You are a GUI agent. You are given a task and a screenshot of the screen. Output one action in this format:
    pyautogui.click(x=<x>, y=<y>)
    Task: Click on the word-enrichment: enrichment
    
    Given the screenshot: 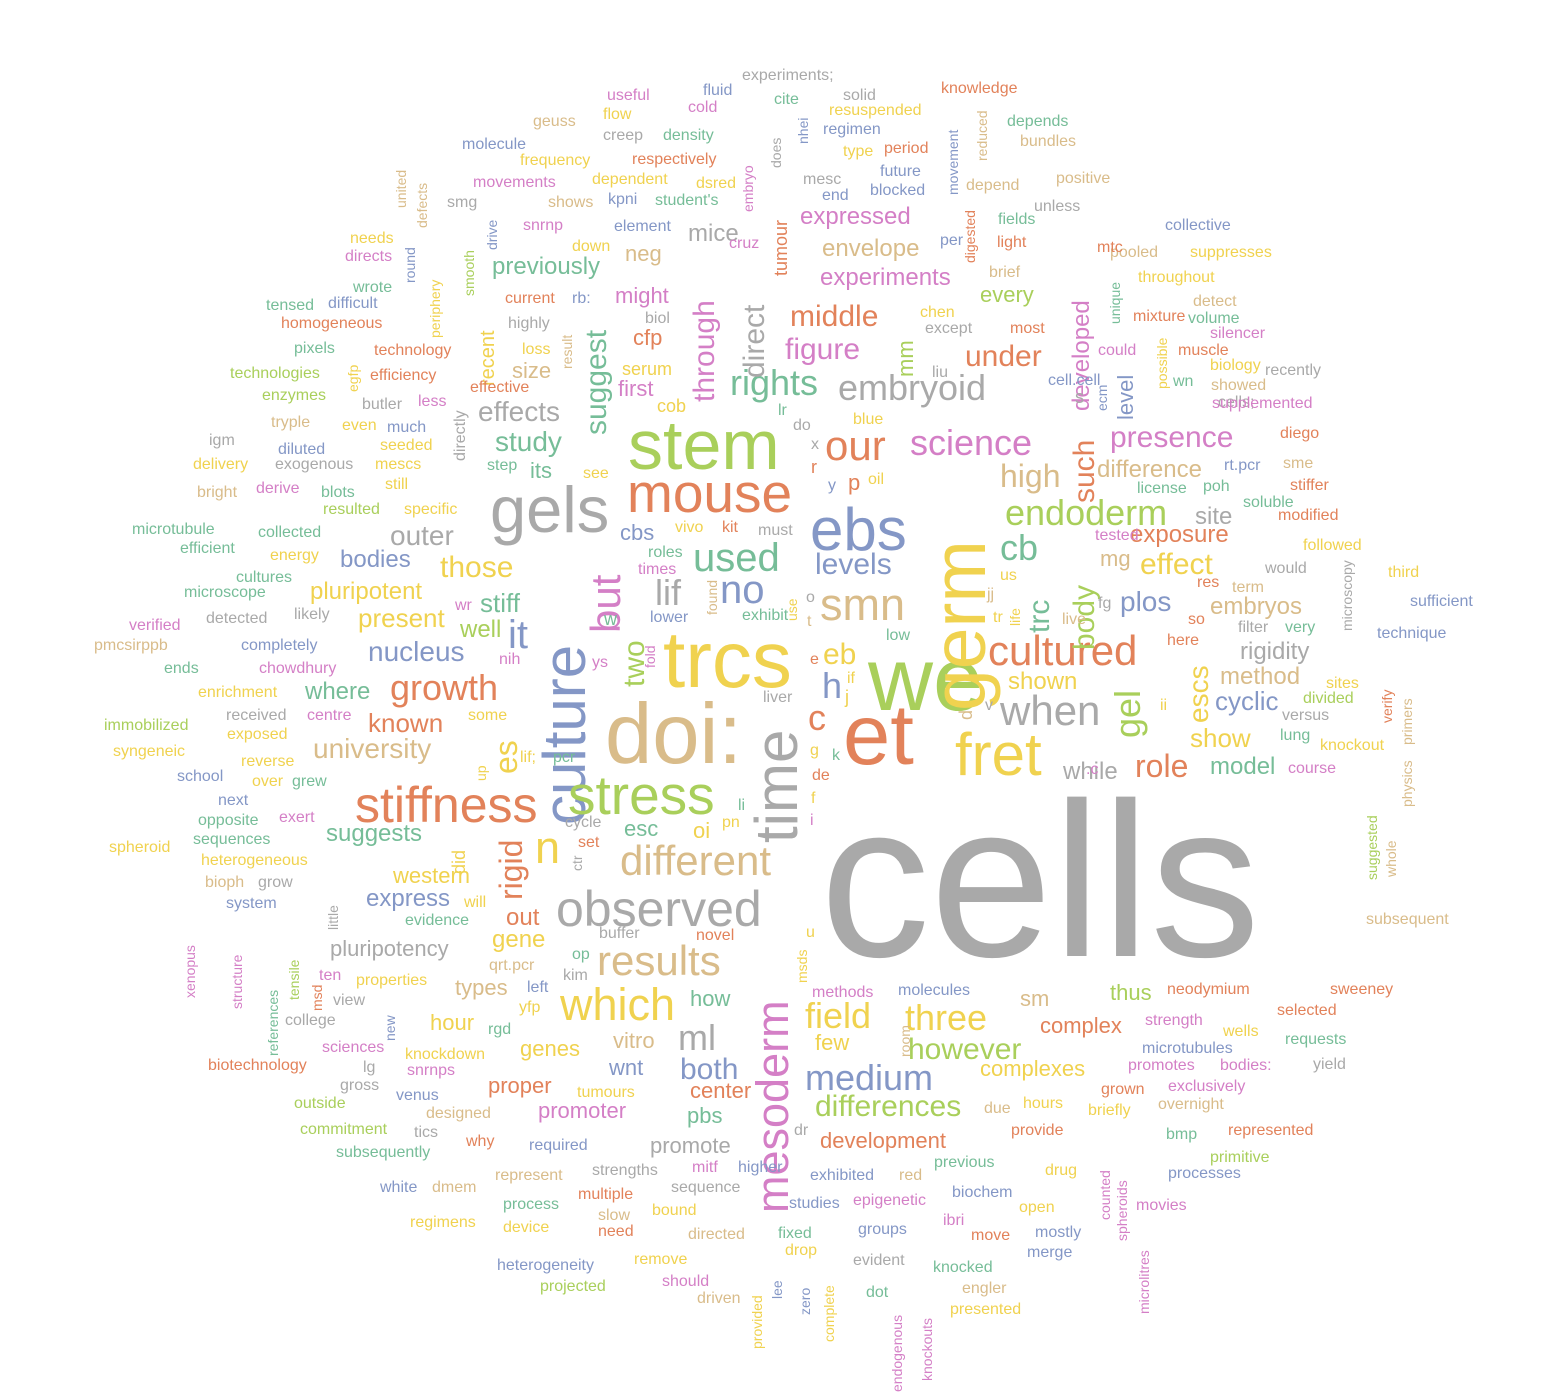 What is the action you would take?
    pyautogui.click(x=238, y=692)
    